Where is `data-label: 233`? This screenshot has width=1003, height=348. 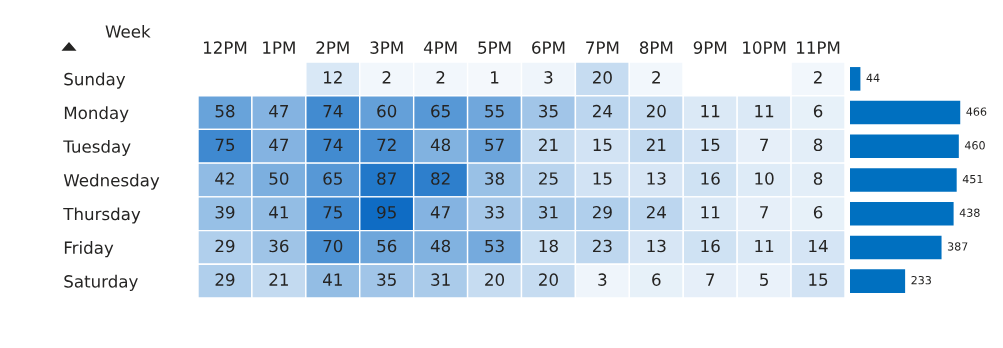
data-label: 233 is located at coordinates (921, 280).